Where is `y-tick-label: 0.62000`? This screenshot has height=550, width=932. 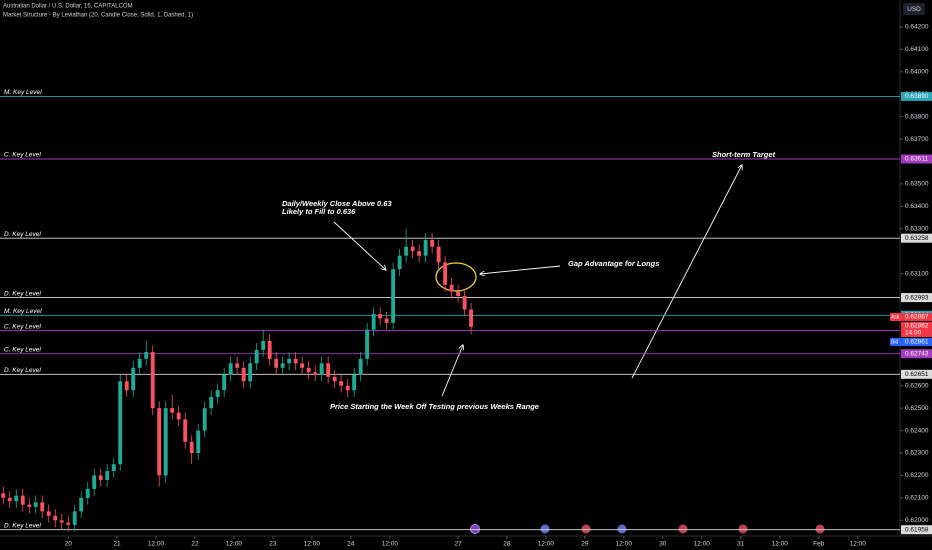
y-tick-label: 0.62000 is located at coordinates (917, 520).